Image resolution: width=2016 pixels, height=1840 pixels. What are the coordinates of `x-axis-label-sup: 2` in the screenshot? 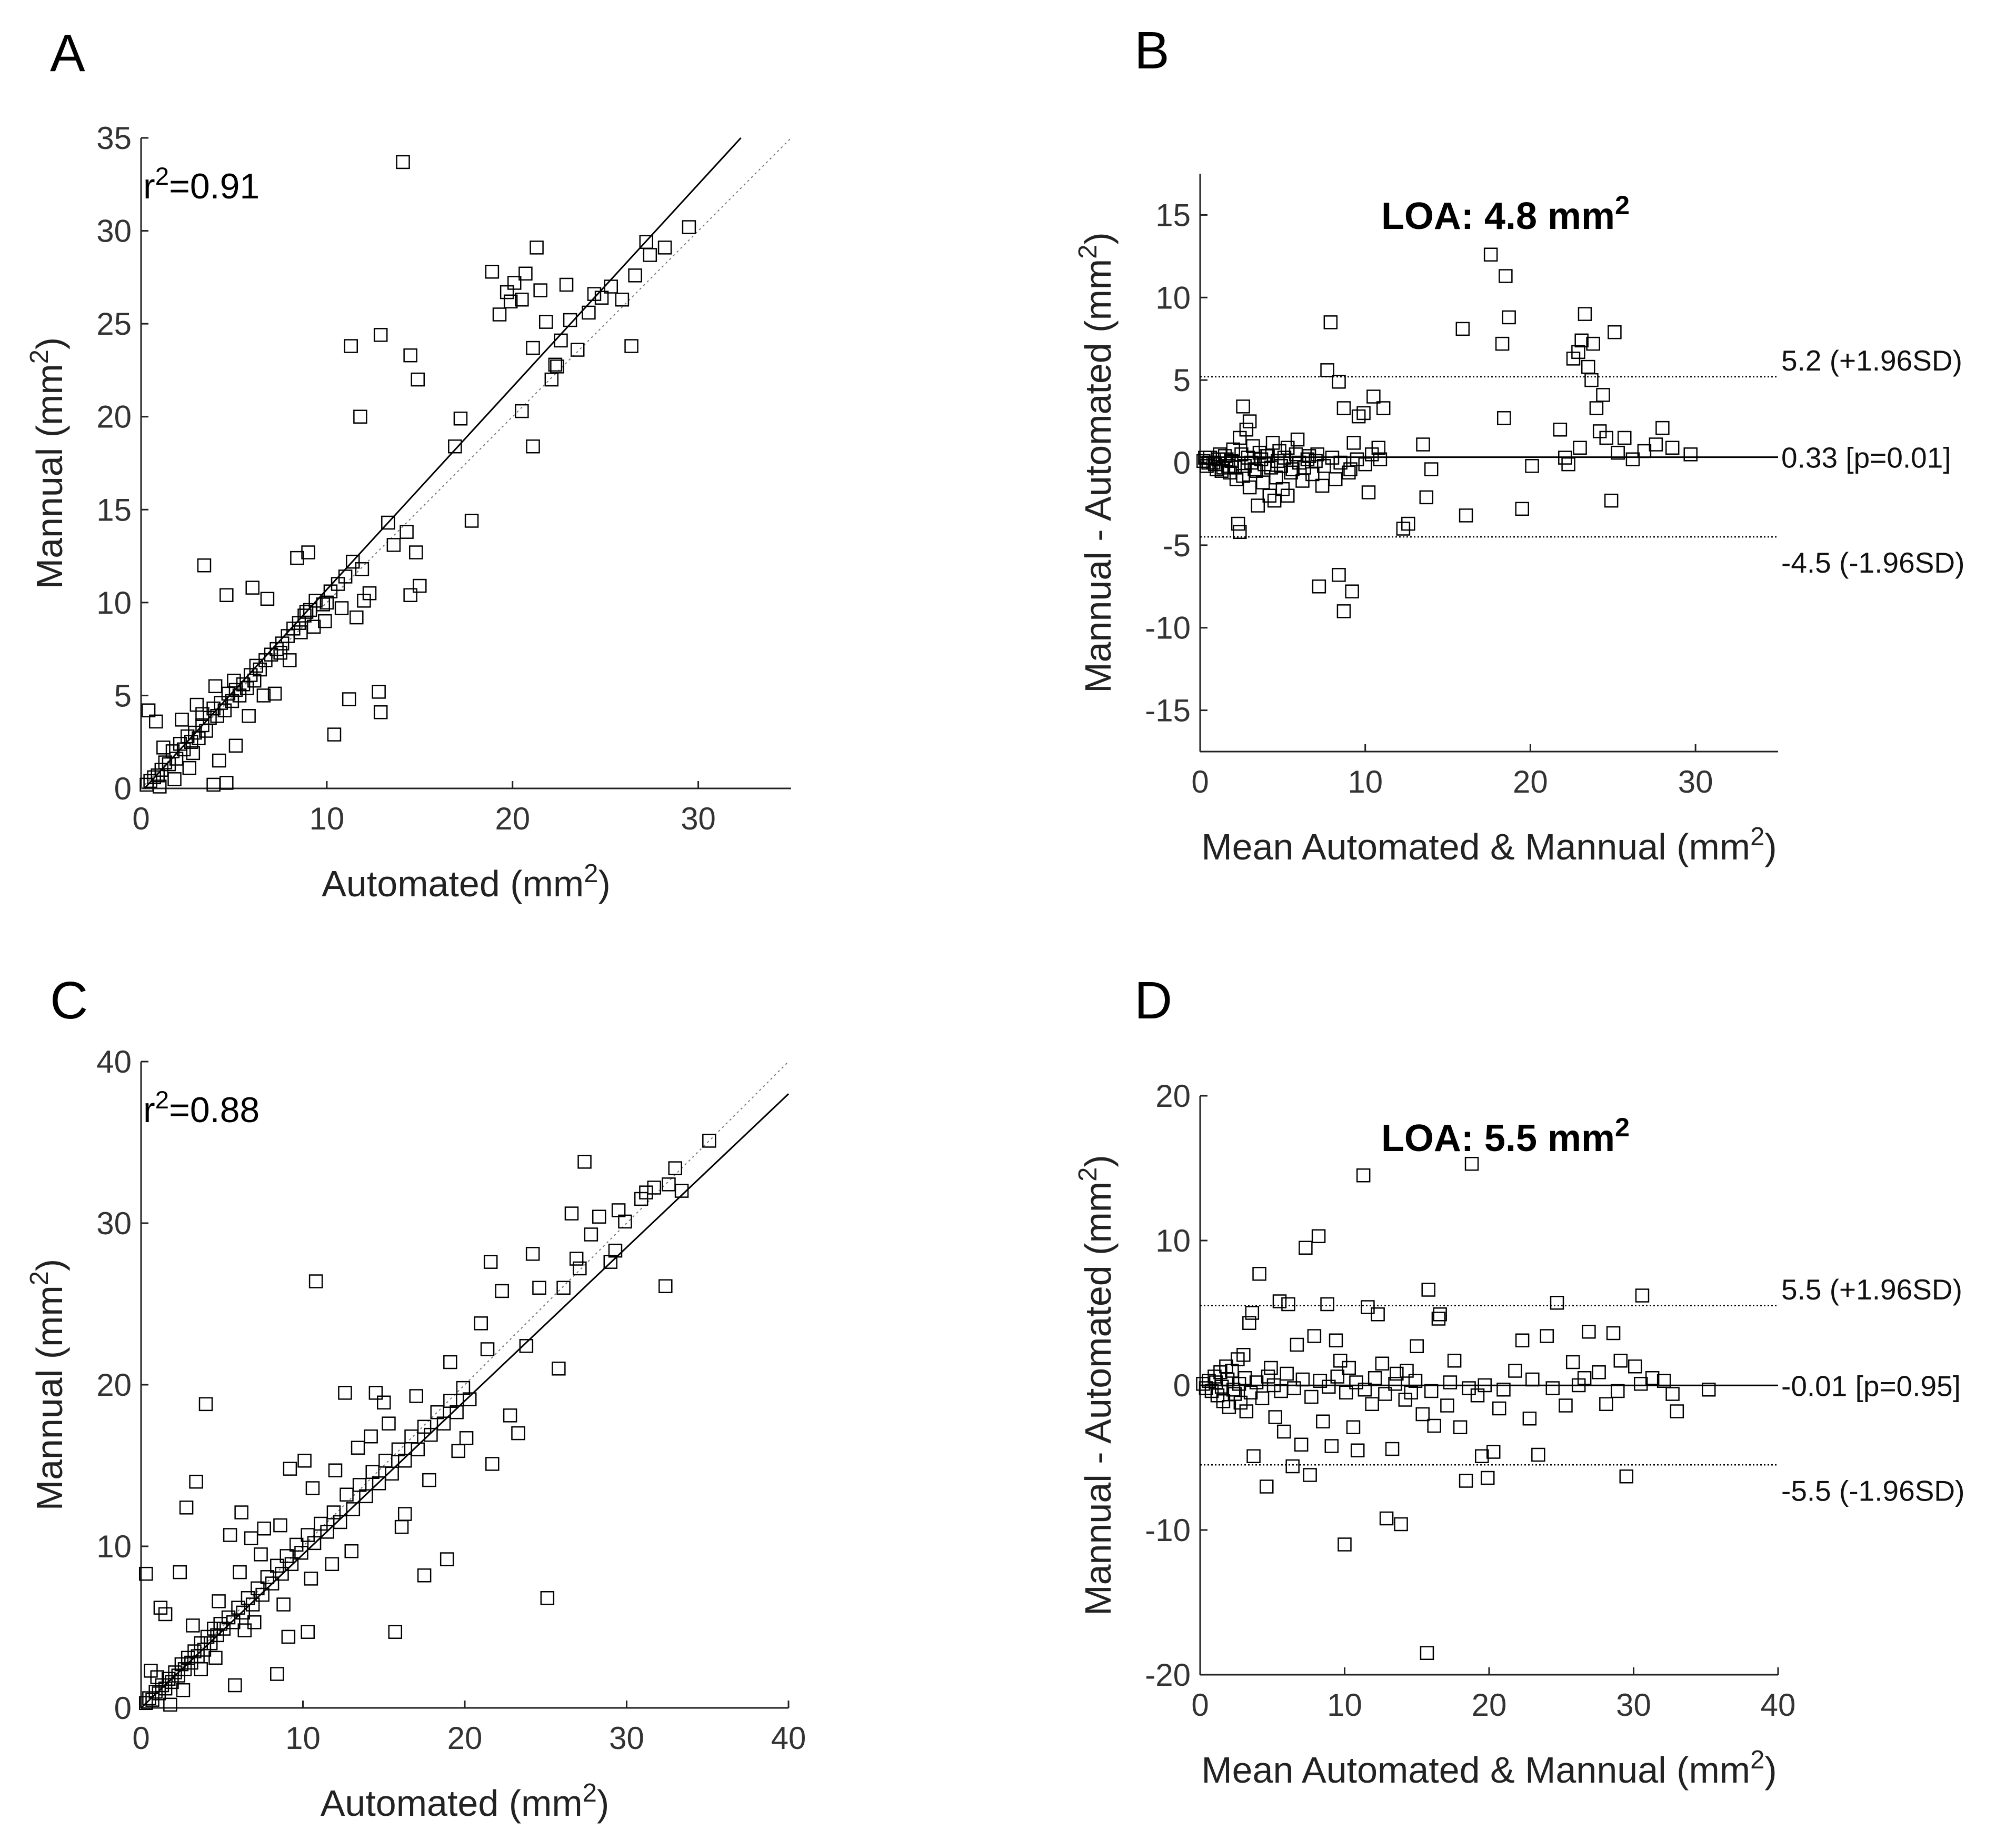 It's located at (591, 873).